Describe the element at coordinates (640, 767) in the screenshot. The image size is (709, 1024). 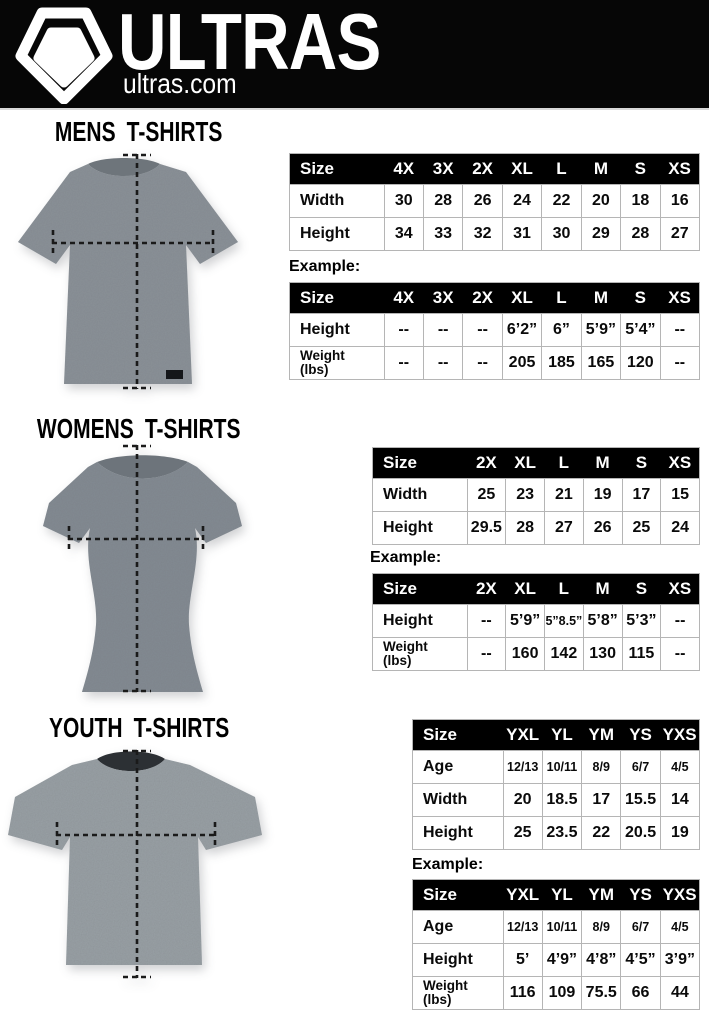
I see `size-cell: 6/7` at that location.